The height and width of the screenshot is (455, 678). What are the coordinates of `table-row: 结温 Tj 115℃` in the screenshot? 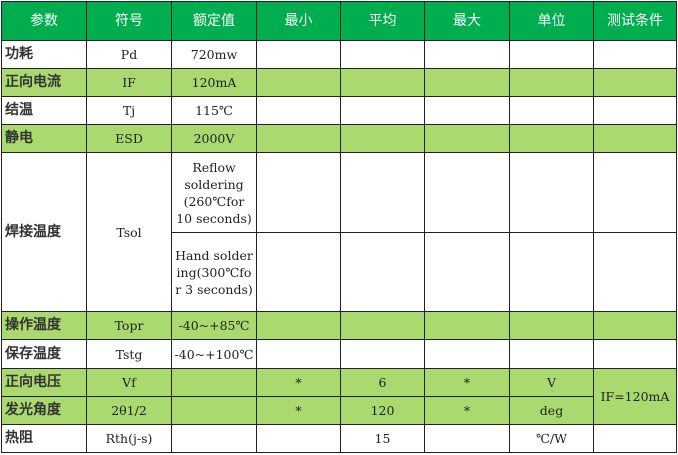 It's located at (339, 110).